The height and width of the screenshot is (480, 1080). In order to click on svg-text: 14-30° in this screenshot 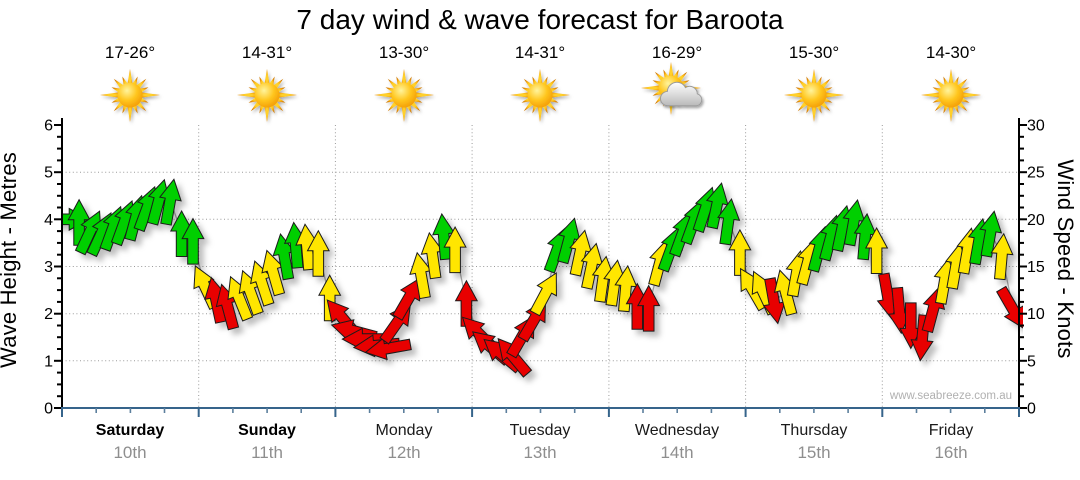, I will do `click(951, 52)`.